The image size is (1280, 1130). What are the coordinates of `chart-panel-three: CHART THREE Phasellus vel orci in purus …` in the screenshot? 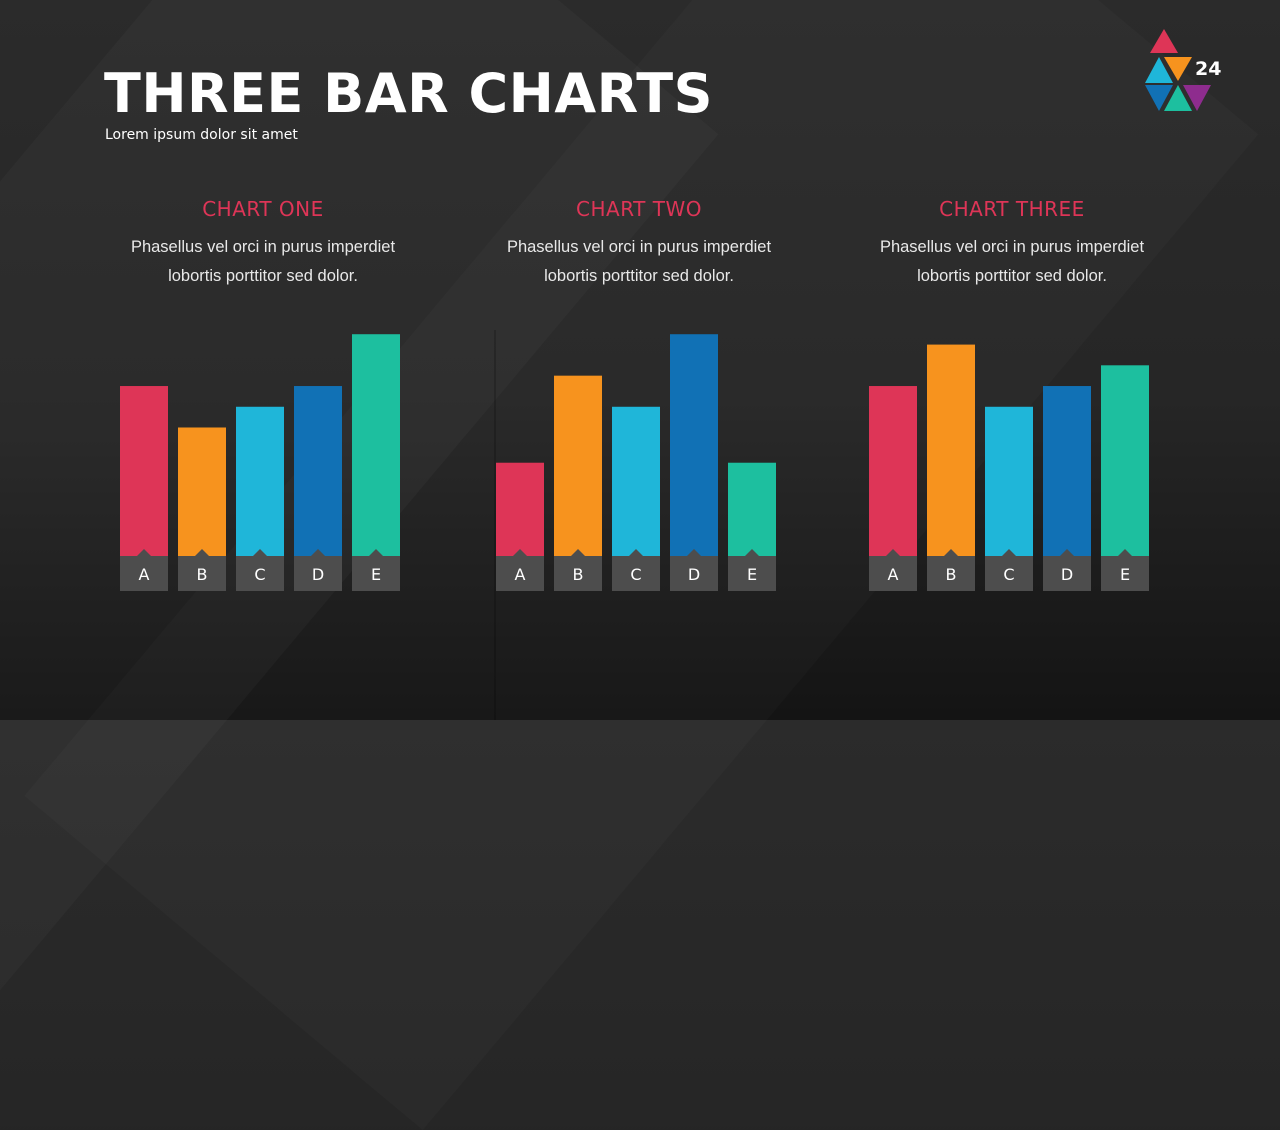 It's located at (1012, 395).